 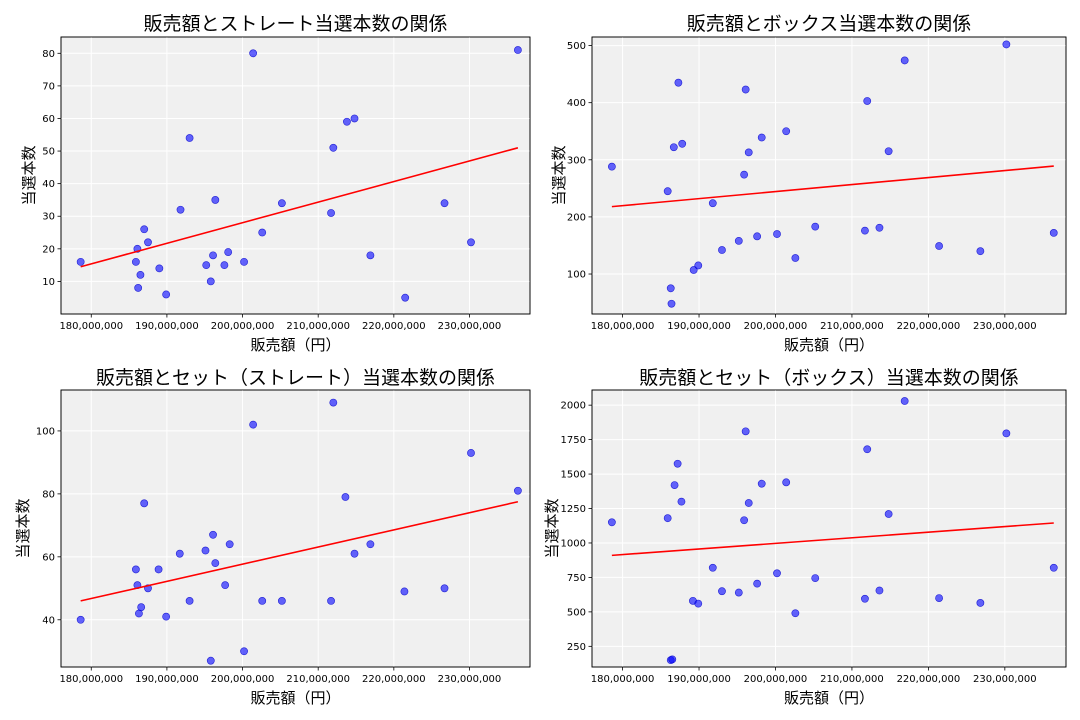 I want to click on y-tick-label: 20, so click(x=48, y=249).